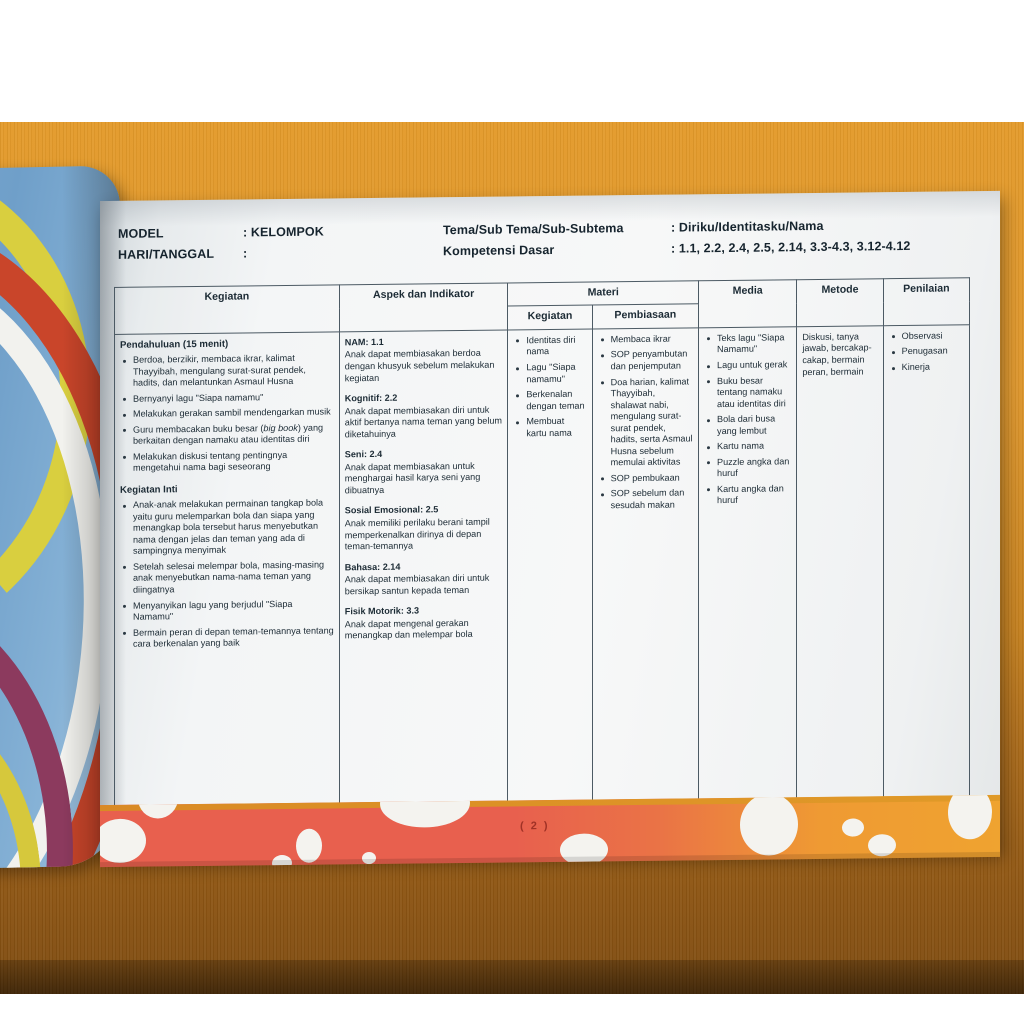 This screenshot has width=1024, height=1024. What do you see at coordinates (549, 428) in the screenshot?
I see `list-item: Membuat kartu nama` at bounding box center [549, 428].